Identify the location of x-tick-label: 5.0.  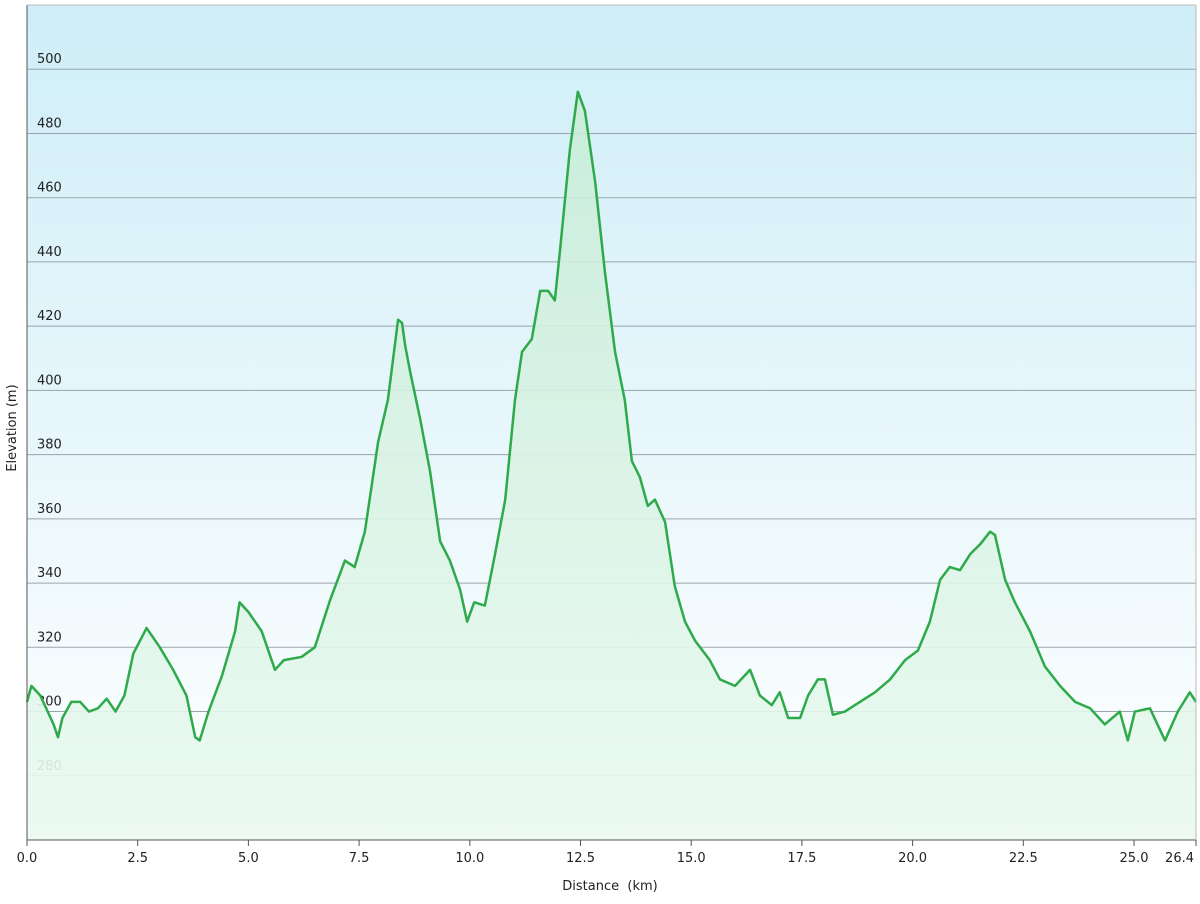
(248, 858).